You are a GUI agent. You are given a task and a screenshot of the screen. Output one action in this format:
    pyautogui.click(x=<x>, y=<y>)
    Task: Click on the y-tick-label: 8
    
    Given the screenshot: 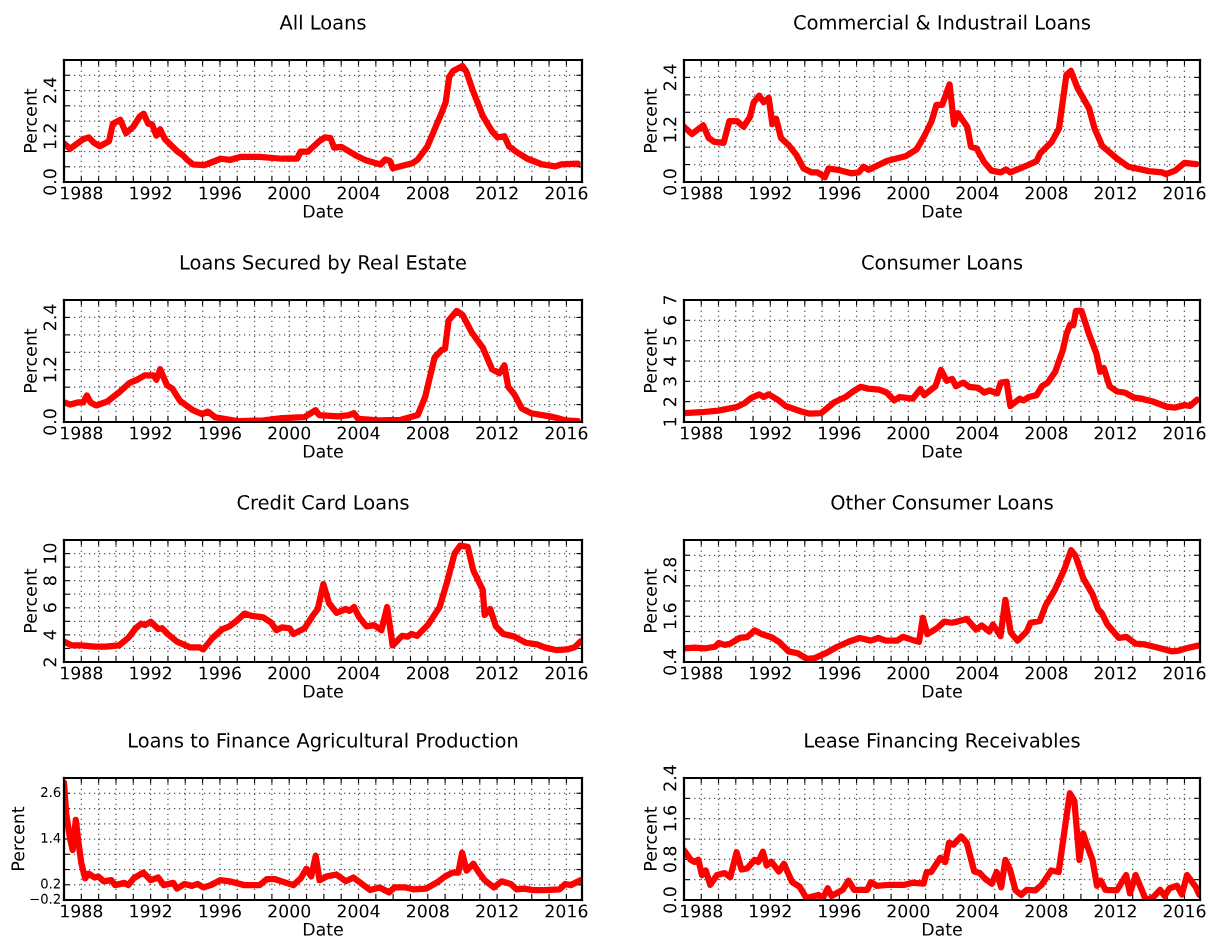 What is the action you would take?
    pyautogui.click(x=50, y=581)
    